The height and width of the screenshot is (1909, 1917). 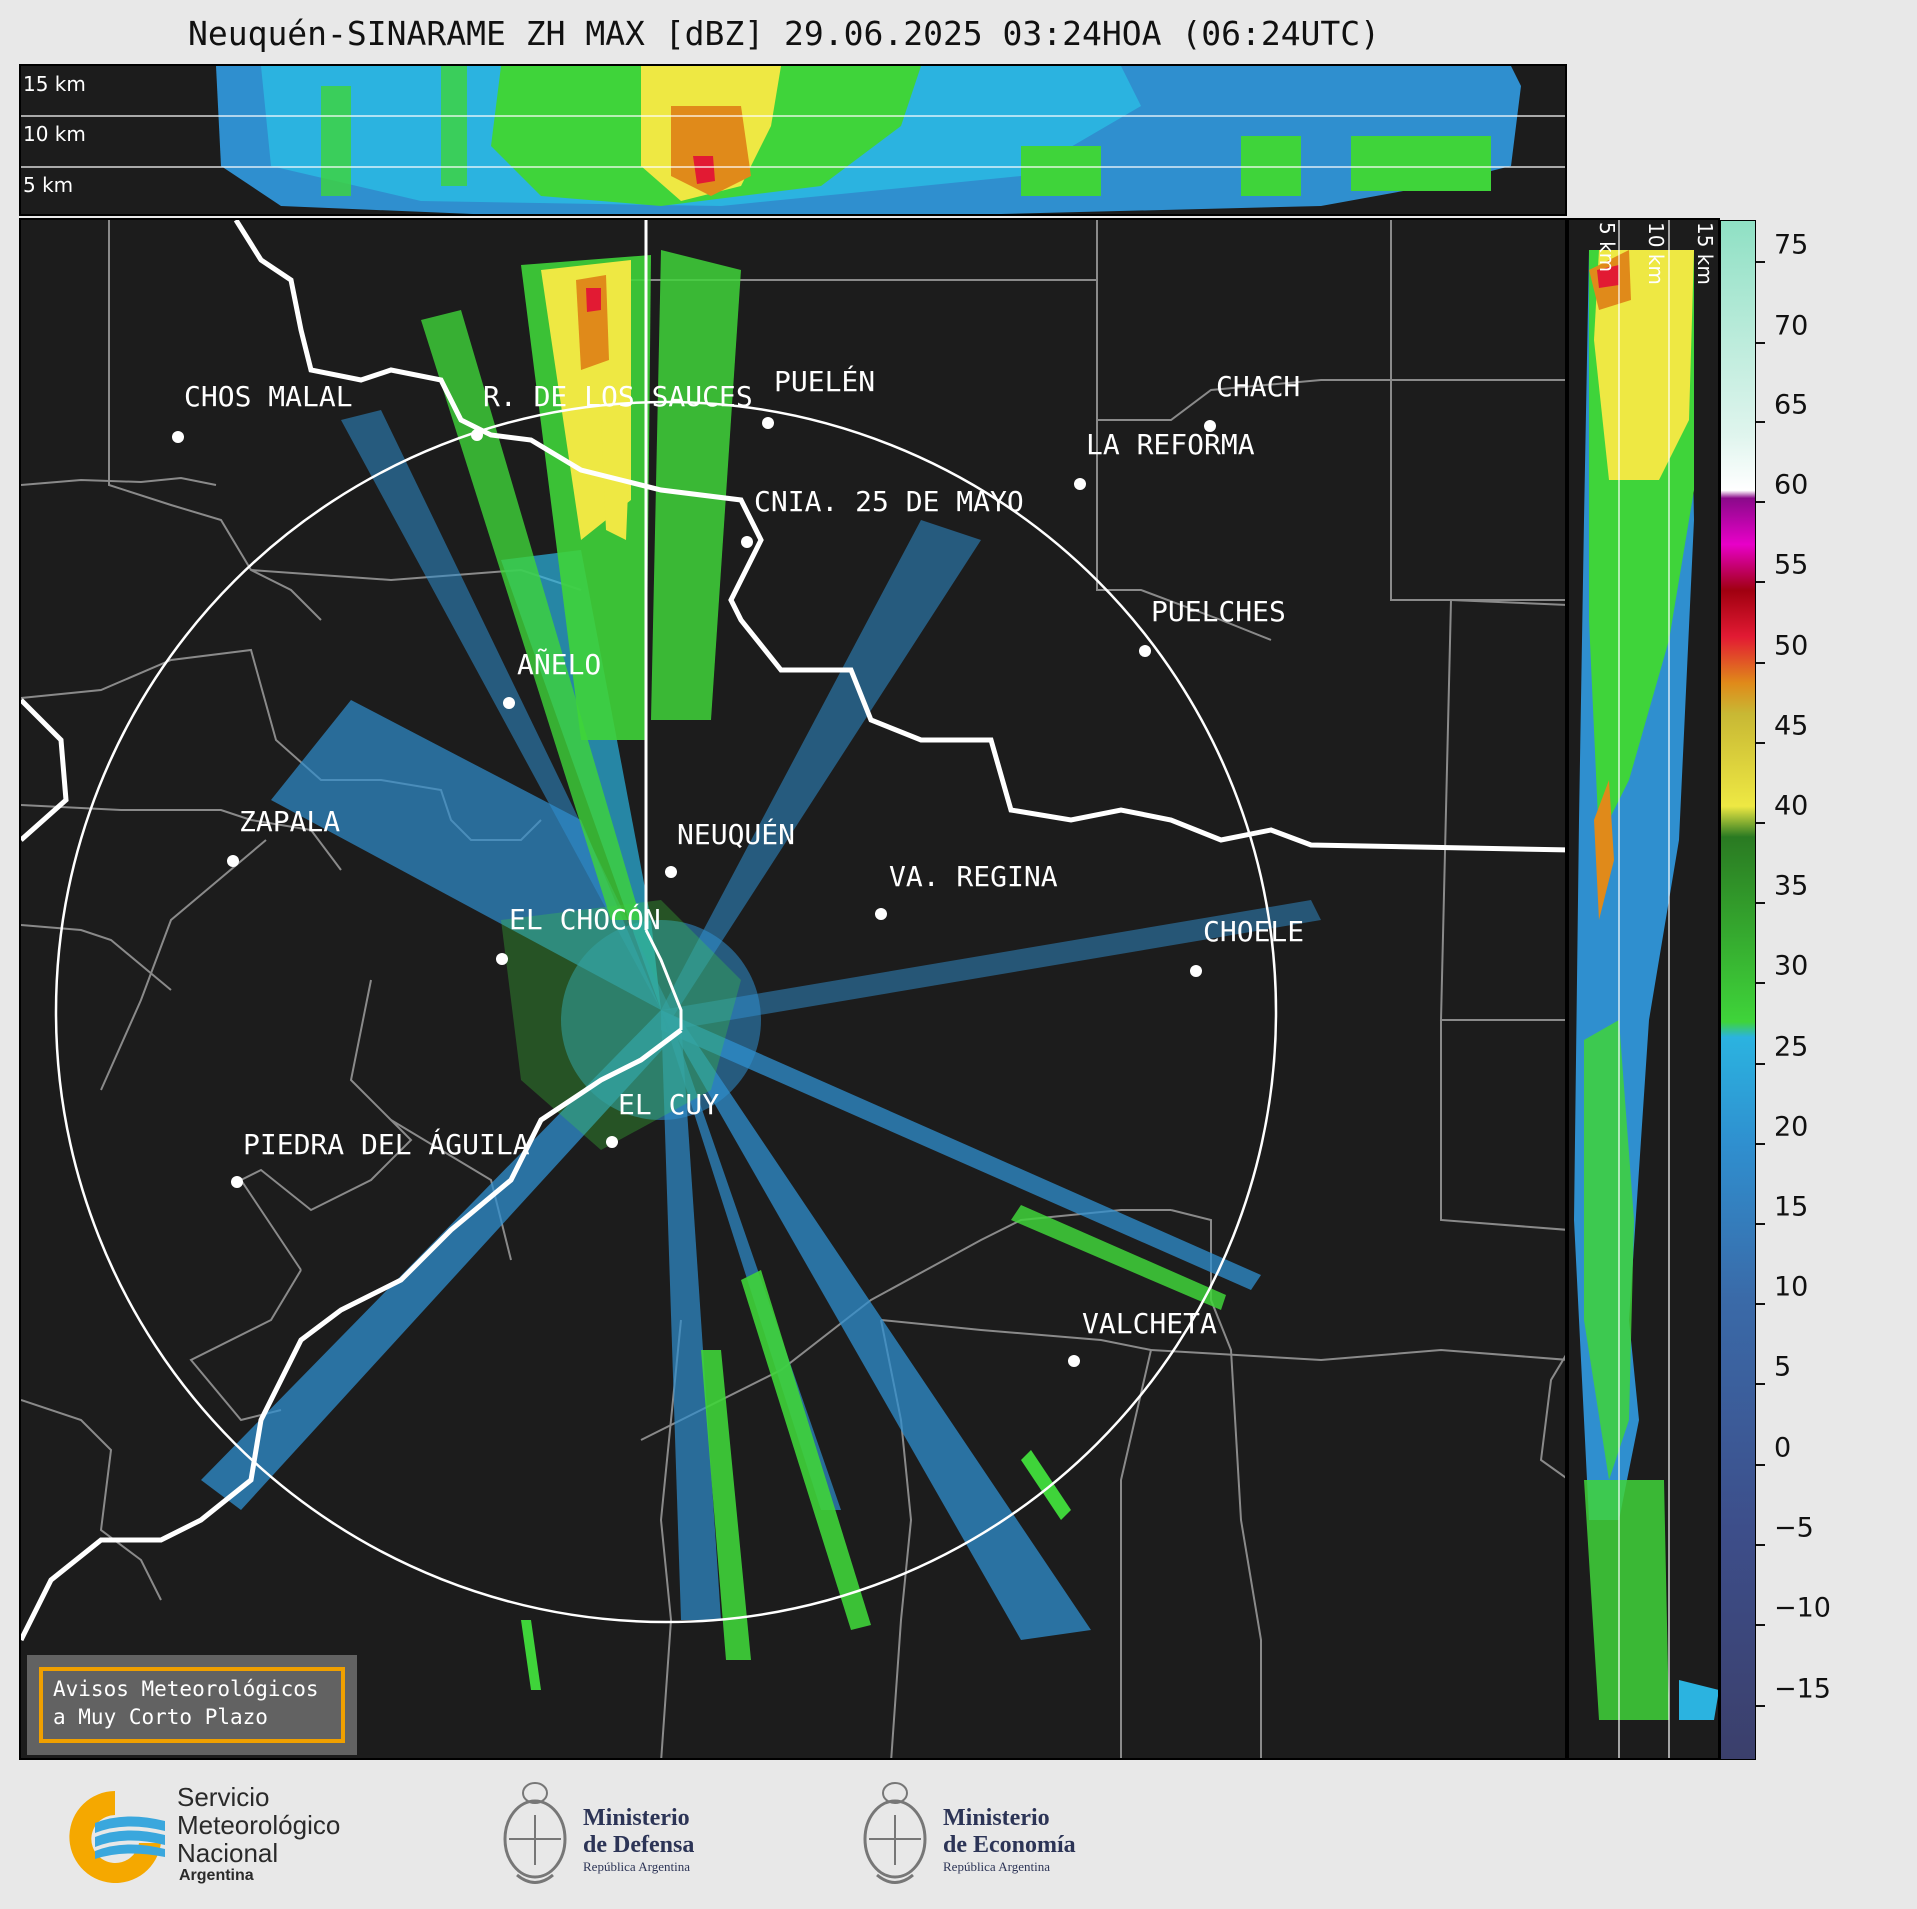 I want to click on colorbar-tick: 55, so click(x=1782, y=573).